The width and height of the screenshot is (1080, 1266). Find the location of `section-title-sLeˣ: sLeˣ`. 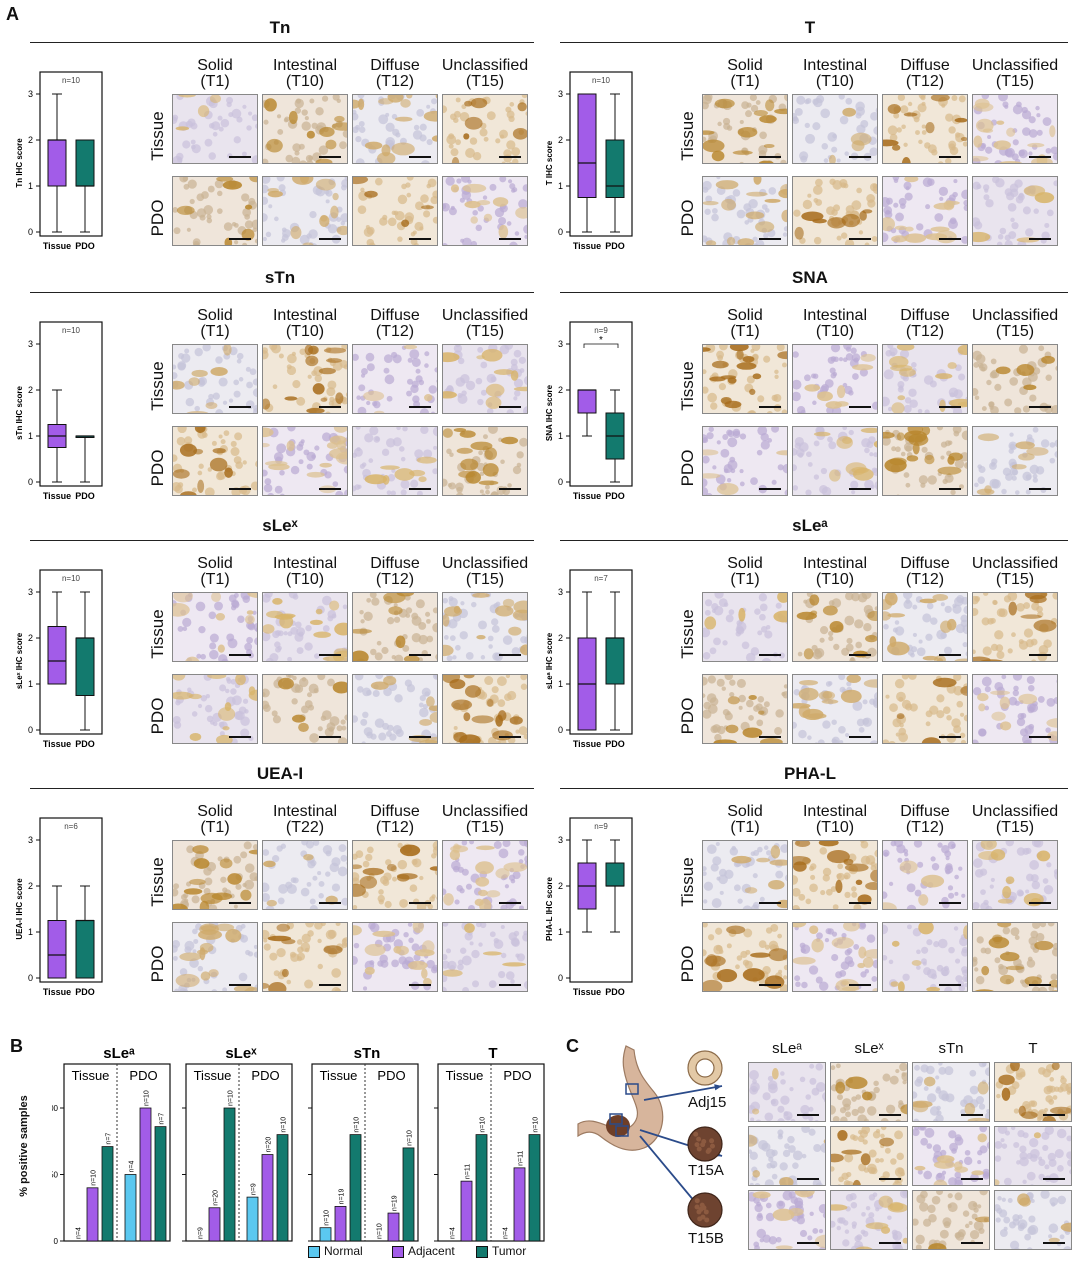

section-title-sLeˣ: sLeˣ is located at coordinates (280, 525).